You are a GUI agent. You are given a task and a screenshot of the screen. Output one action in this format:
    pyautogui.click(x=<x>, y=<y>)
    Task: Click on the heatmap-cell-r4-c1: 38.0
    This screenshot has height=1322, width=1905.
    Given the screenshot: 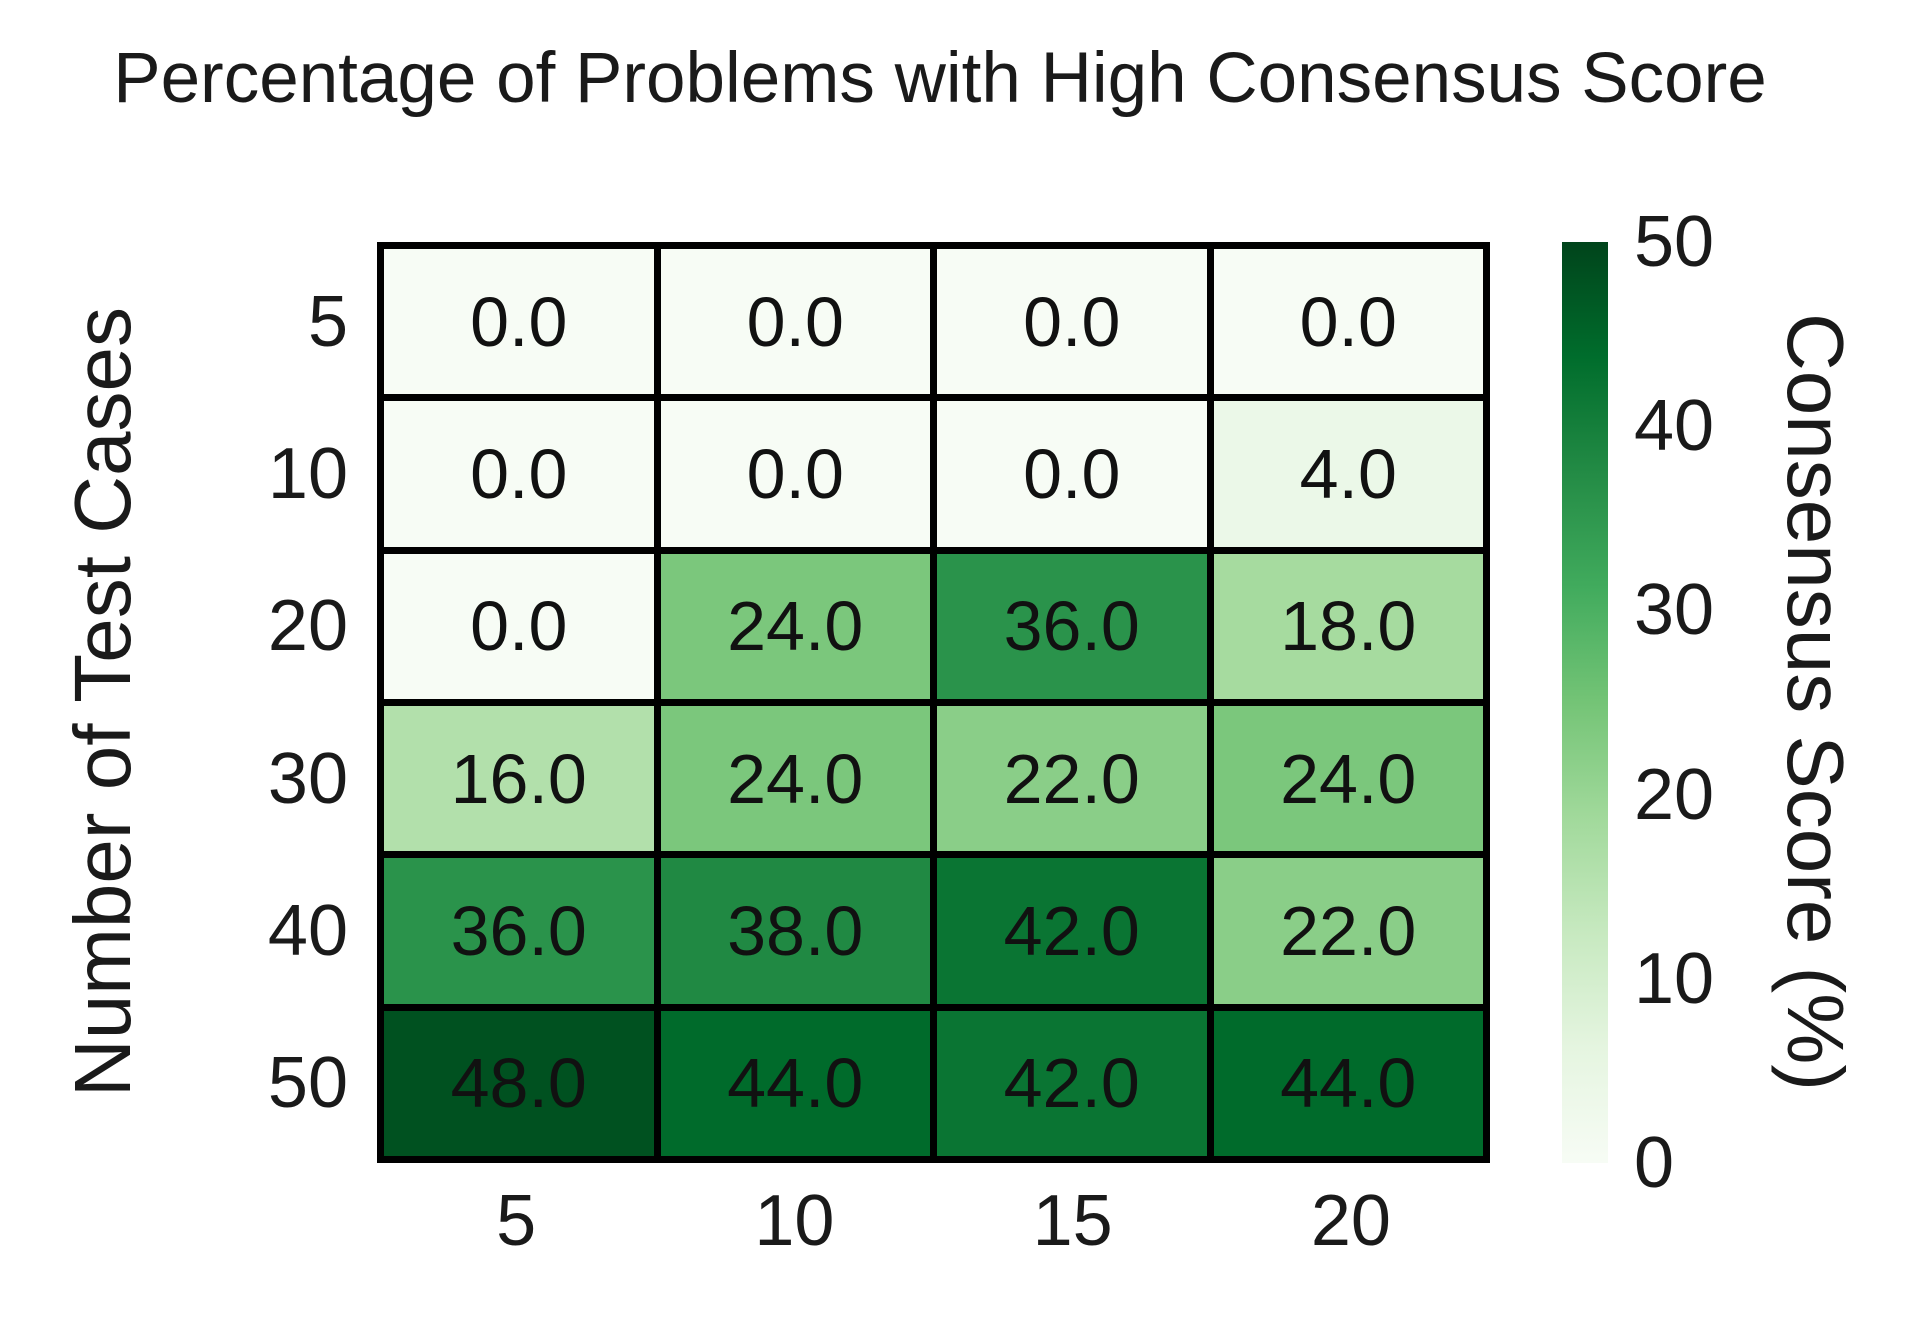 What is the action you would take?
    pyautogui.click(x=795, y=931)
    